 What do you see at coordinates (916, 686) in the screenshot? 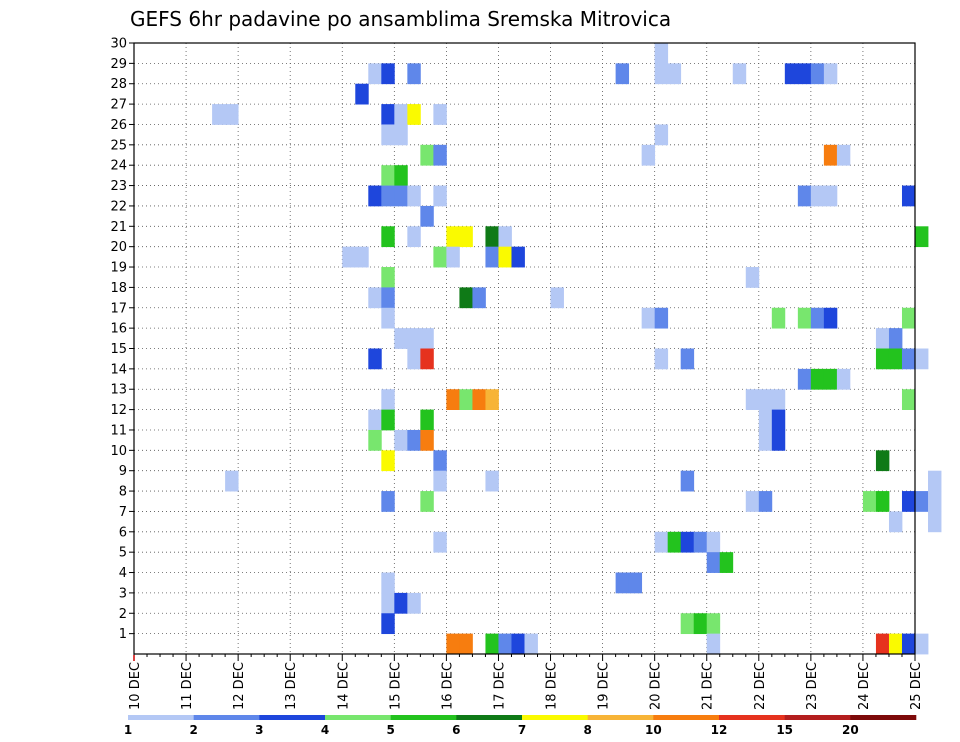
I see `x-tick-label: 25 DEC` at bounding box center [916, 686].